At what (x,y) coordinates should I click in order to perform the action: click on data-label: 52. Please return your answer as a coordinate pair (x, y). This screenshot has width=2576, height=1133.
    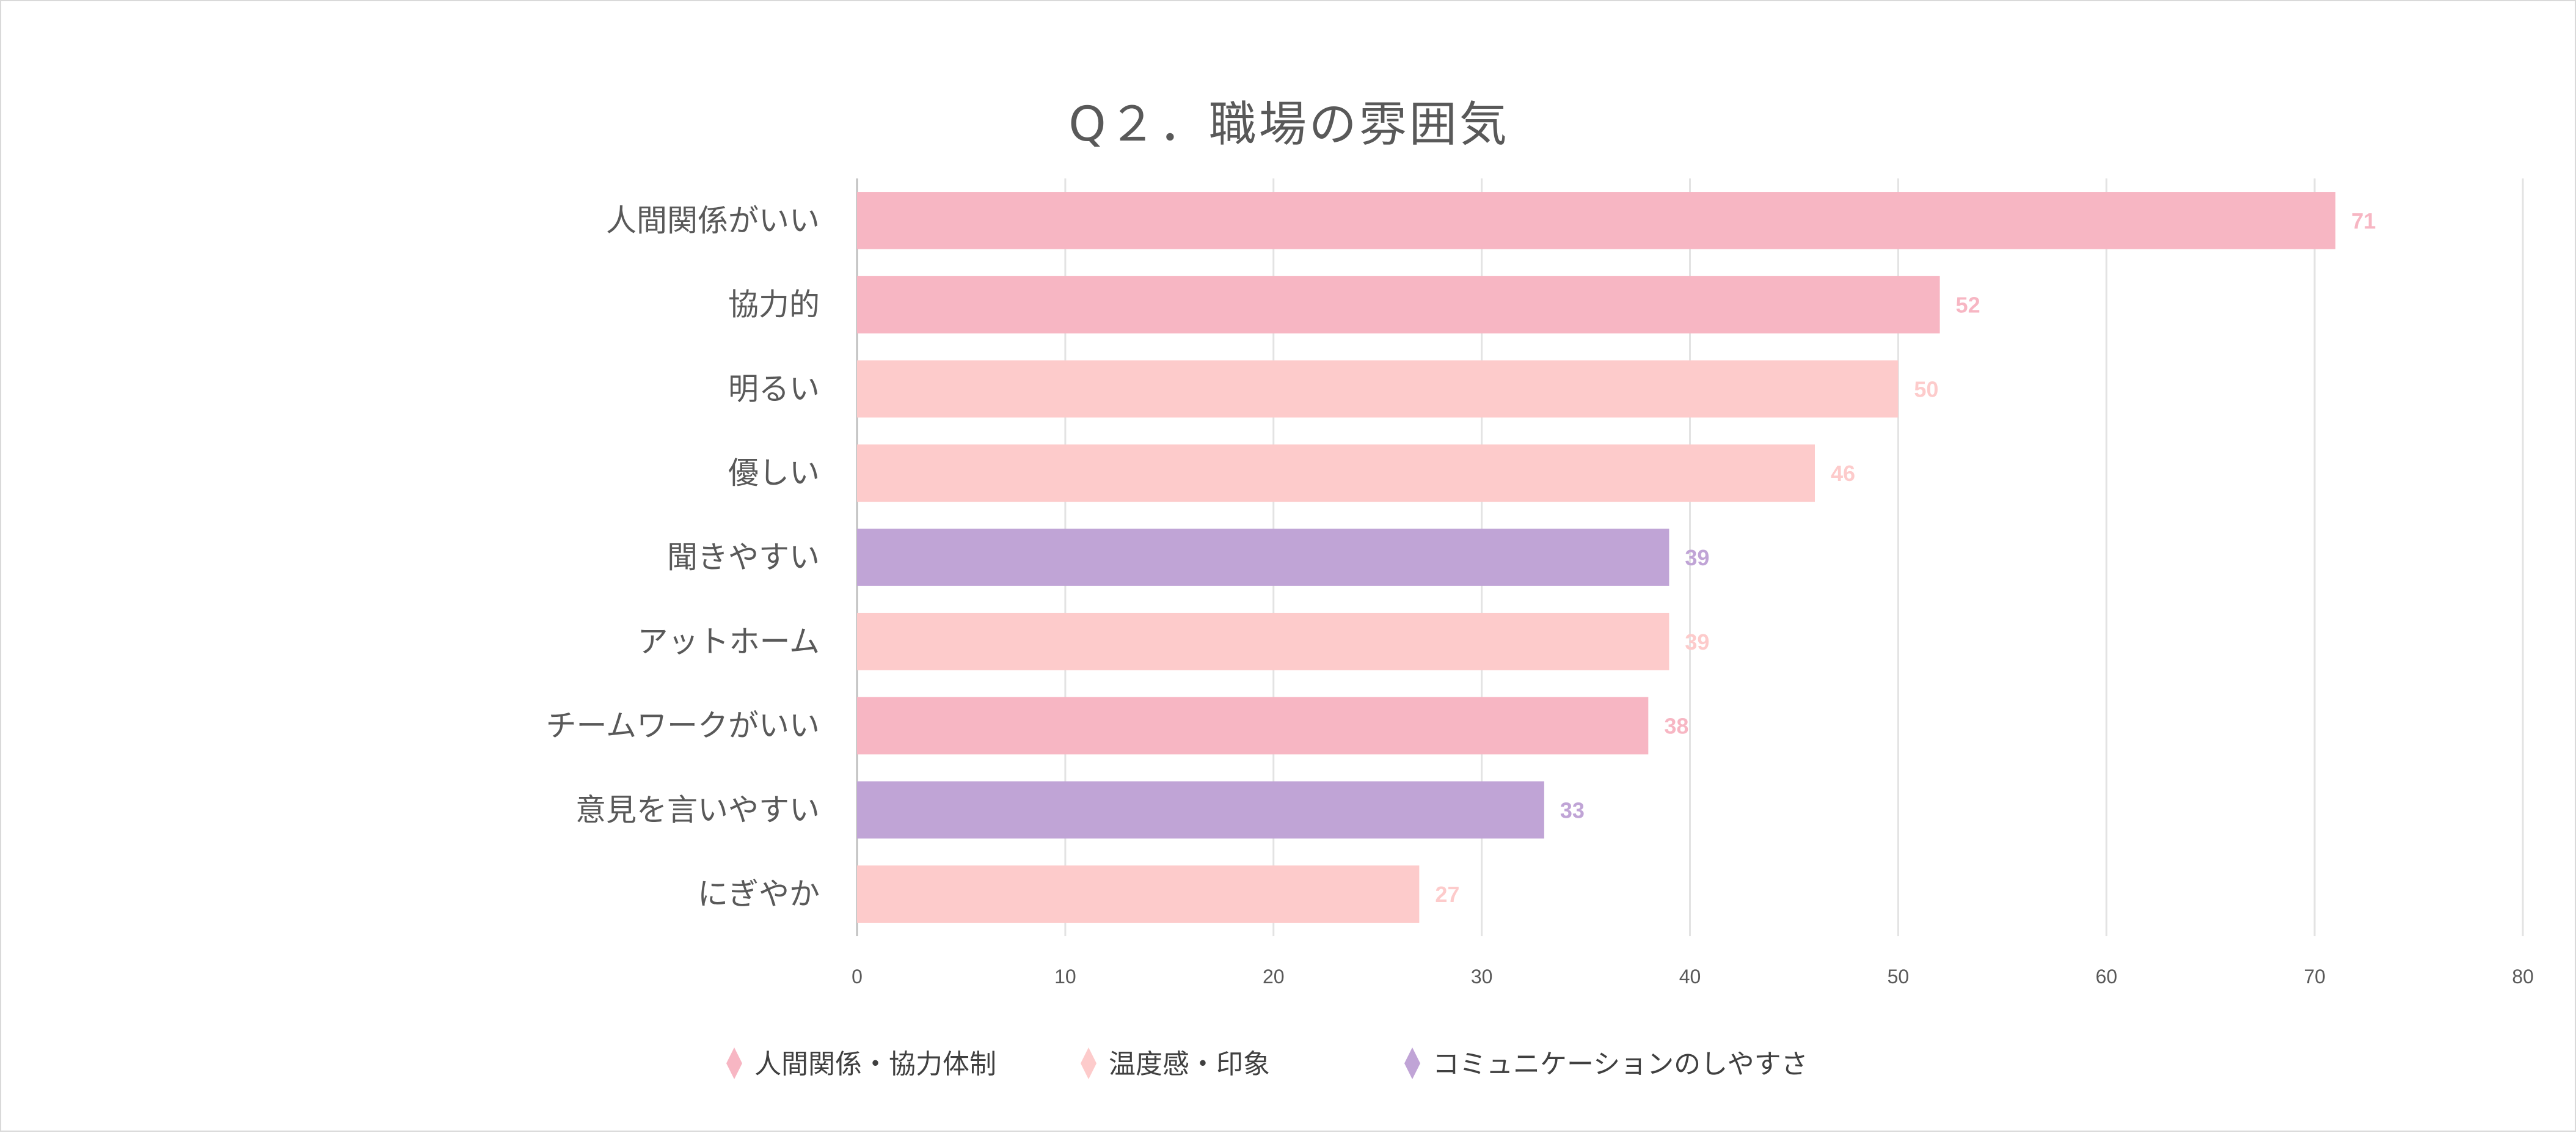
    Looking at the image, I should click on (1968, 306).